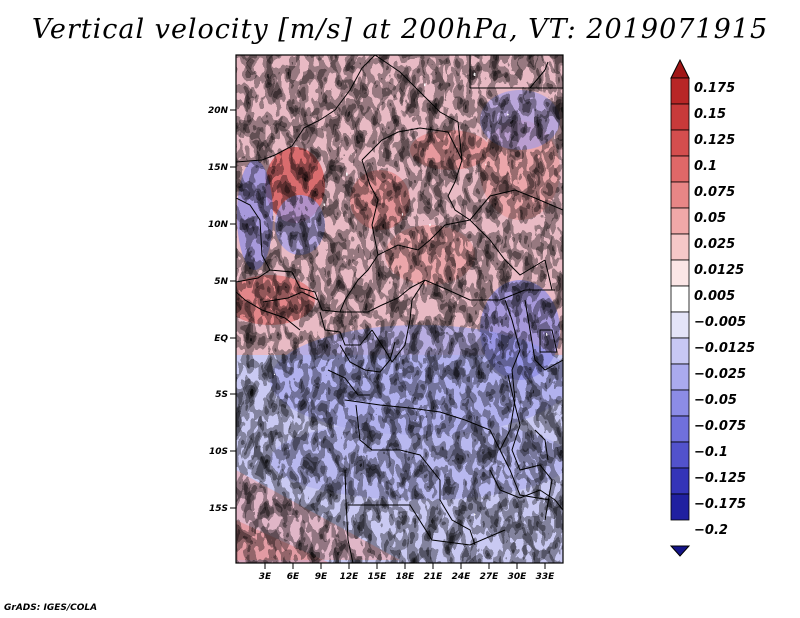 The height and width of the screenshot is (618, 800). What do you see at coordinates (714, 88) in the screenshot?
I see `colorbar-label: 0.175` at bounding box center [714, 88].